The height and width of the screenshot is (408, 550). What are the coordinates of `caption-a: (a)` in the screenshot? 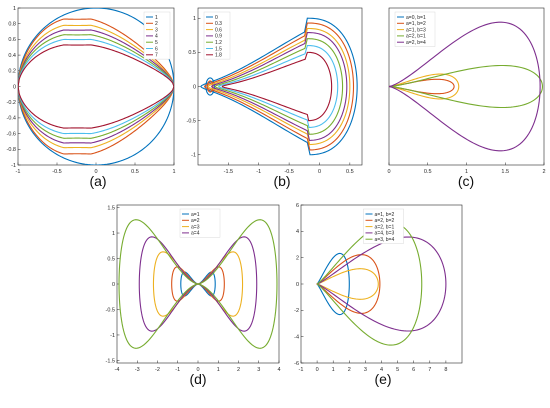 It's located at (97, 181).